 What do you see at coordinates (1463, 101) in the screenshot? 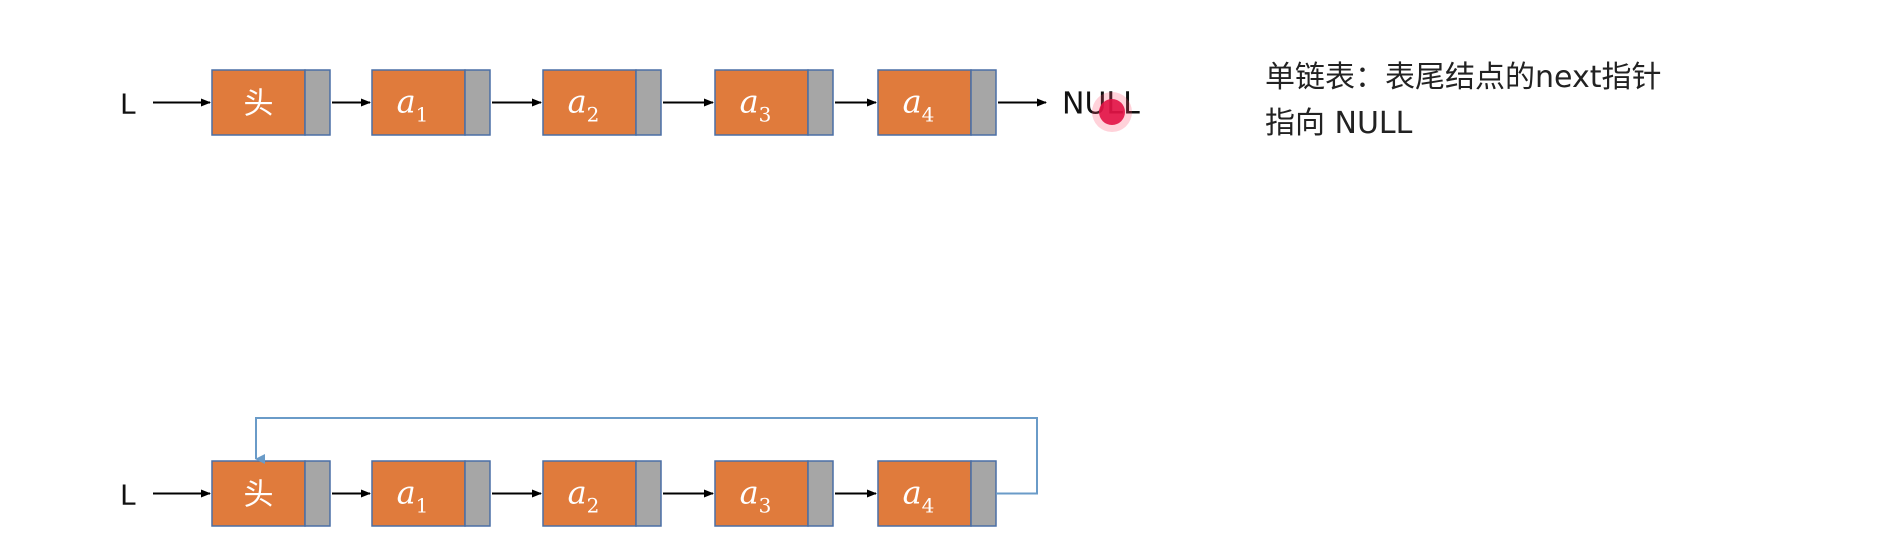
I see `caption: 单链表：表尾结点的next指针 指向 NULL` at bounding box center [1463, 101].